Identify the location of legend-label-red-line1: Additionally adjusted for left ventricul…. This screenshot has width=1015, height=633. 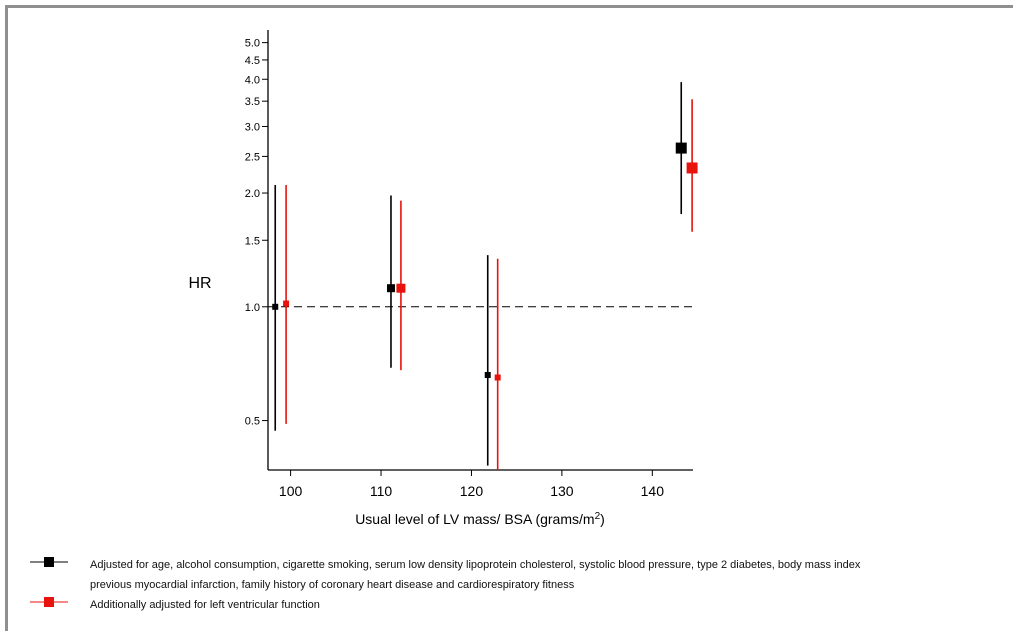
(205, 605).